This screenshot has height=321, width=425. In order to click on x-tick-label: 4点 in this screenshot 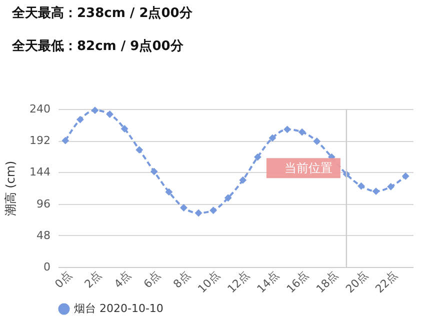, I will do `click(123, 279)`.